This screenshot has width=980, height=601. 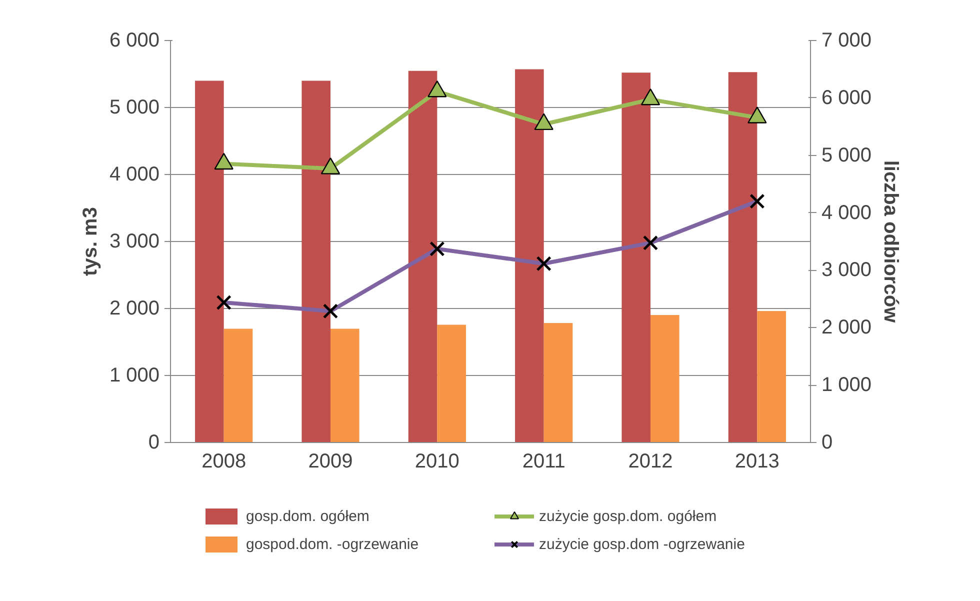 I want to click on y2-tick-label: 5 000, so click(x=847, y=155).